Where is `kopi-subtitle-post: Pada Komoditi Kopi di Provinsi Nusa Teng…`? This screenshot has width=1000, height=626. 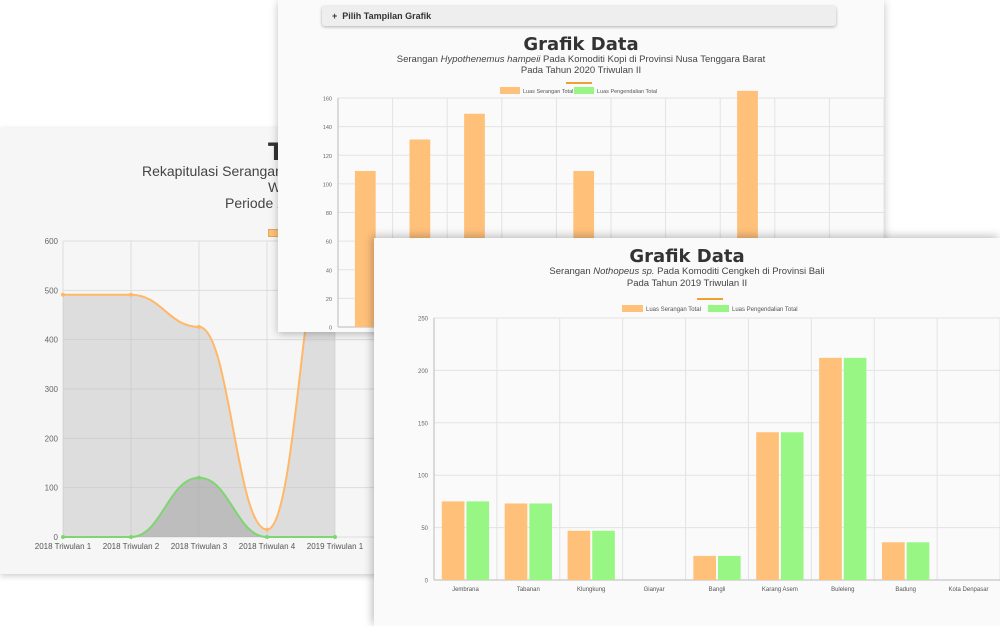 kopi-subtitle-post: Pada Komoditi Kopi di Provinsi Nusa Teng… is located at coordinates (653, 59).